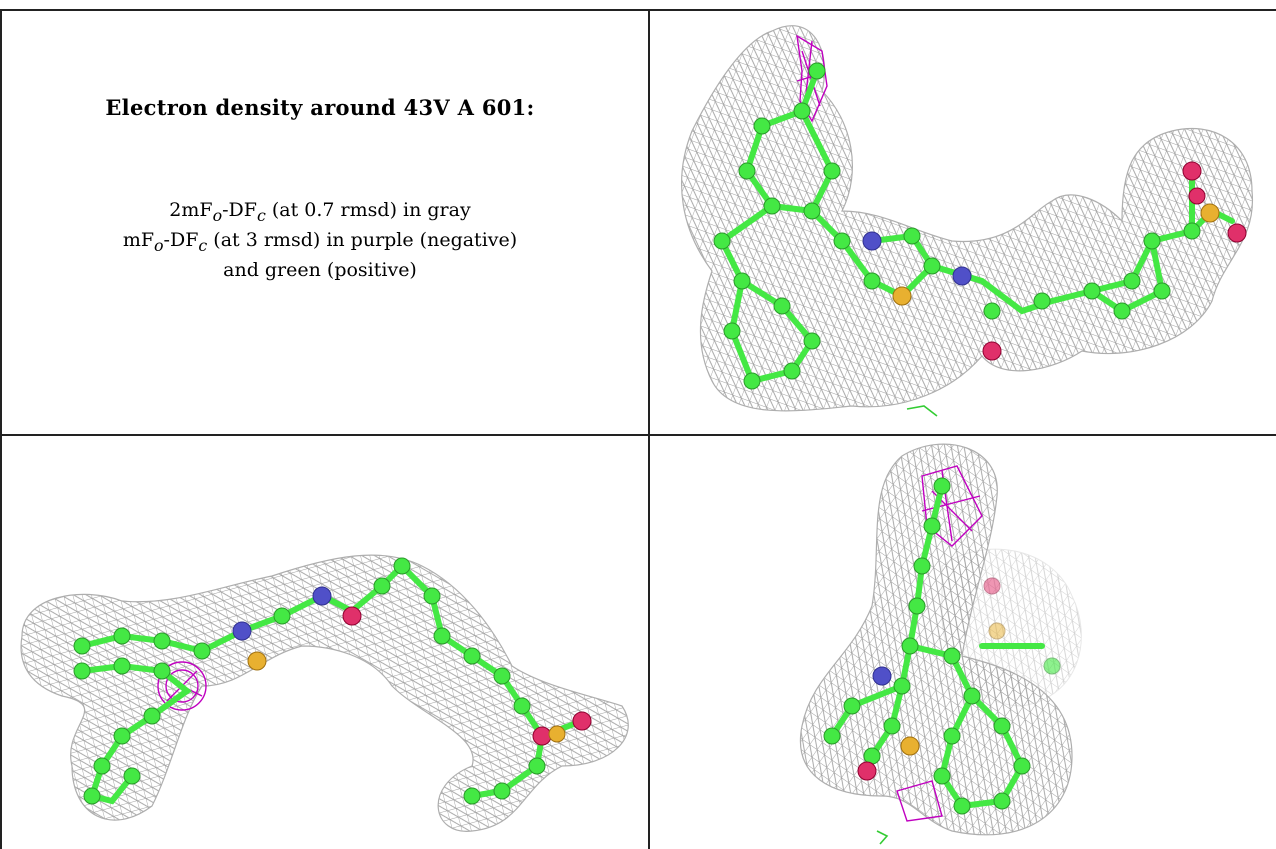  I want to click on caption-line-3: and green (positive), so click(320, 269).